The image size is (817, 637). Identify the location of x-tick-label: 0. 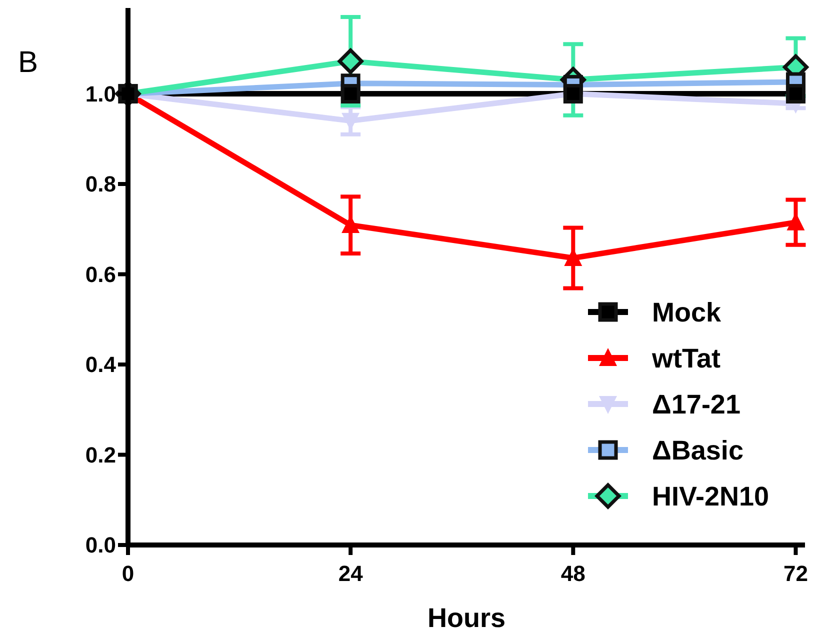
(128, 573).